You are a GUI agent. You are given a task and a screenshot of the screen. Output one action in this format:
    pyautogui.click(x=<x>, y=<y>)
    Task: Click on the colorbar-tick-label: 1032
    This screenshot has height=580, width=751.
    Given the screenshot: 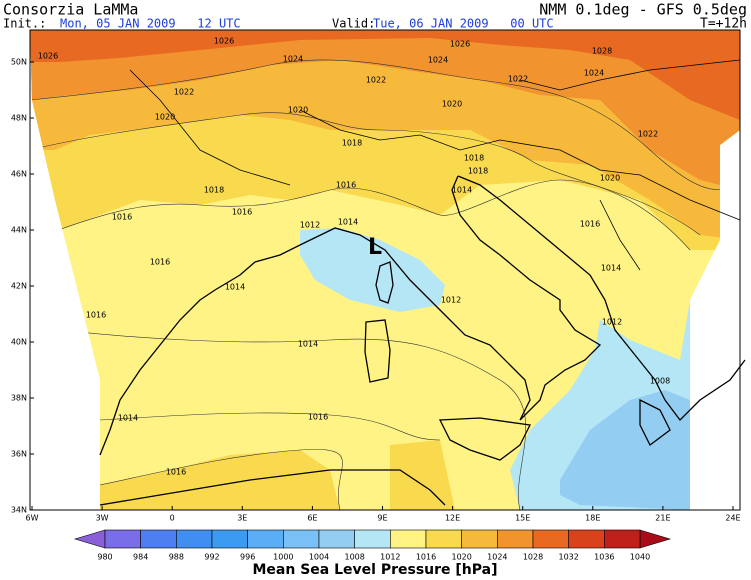 What is the action you would take?
    pyautogui.click(x=568, y=557)
    